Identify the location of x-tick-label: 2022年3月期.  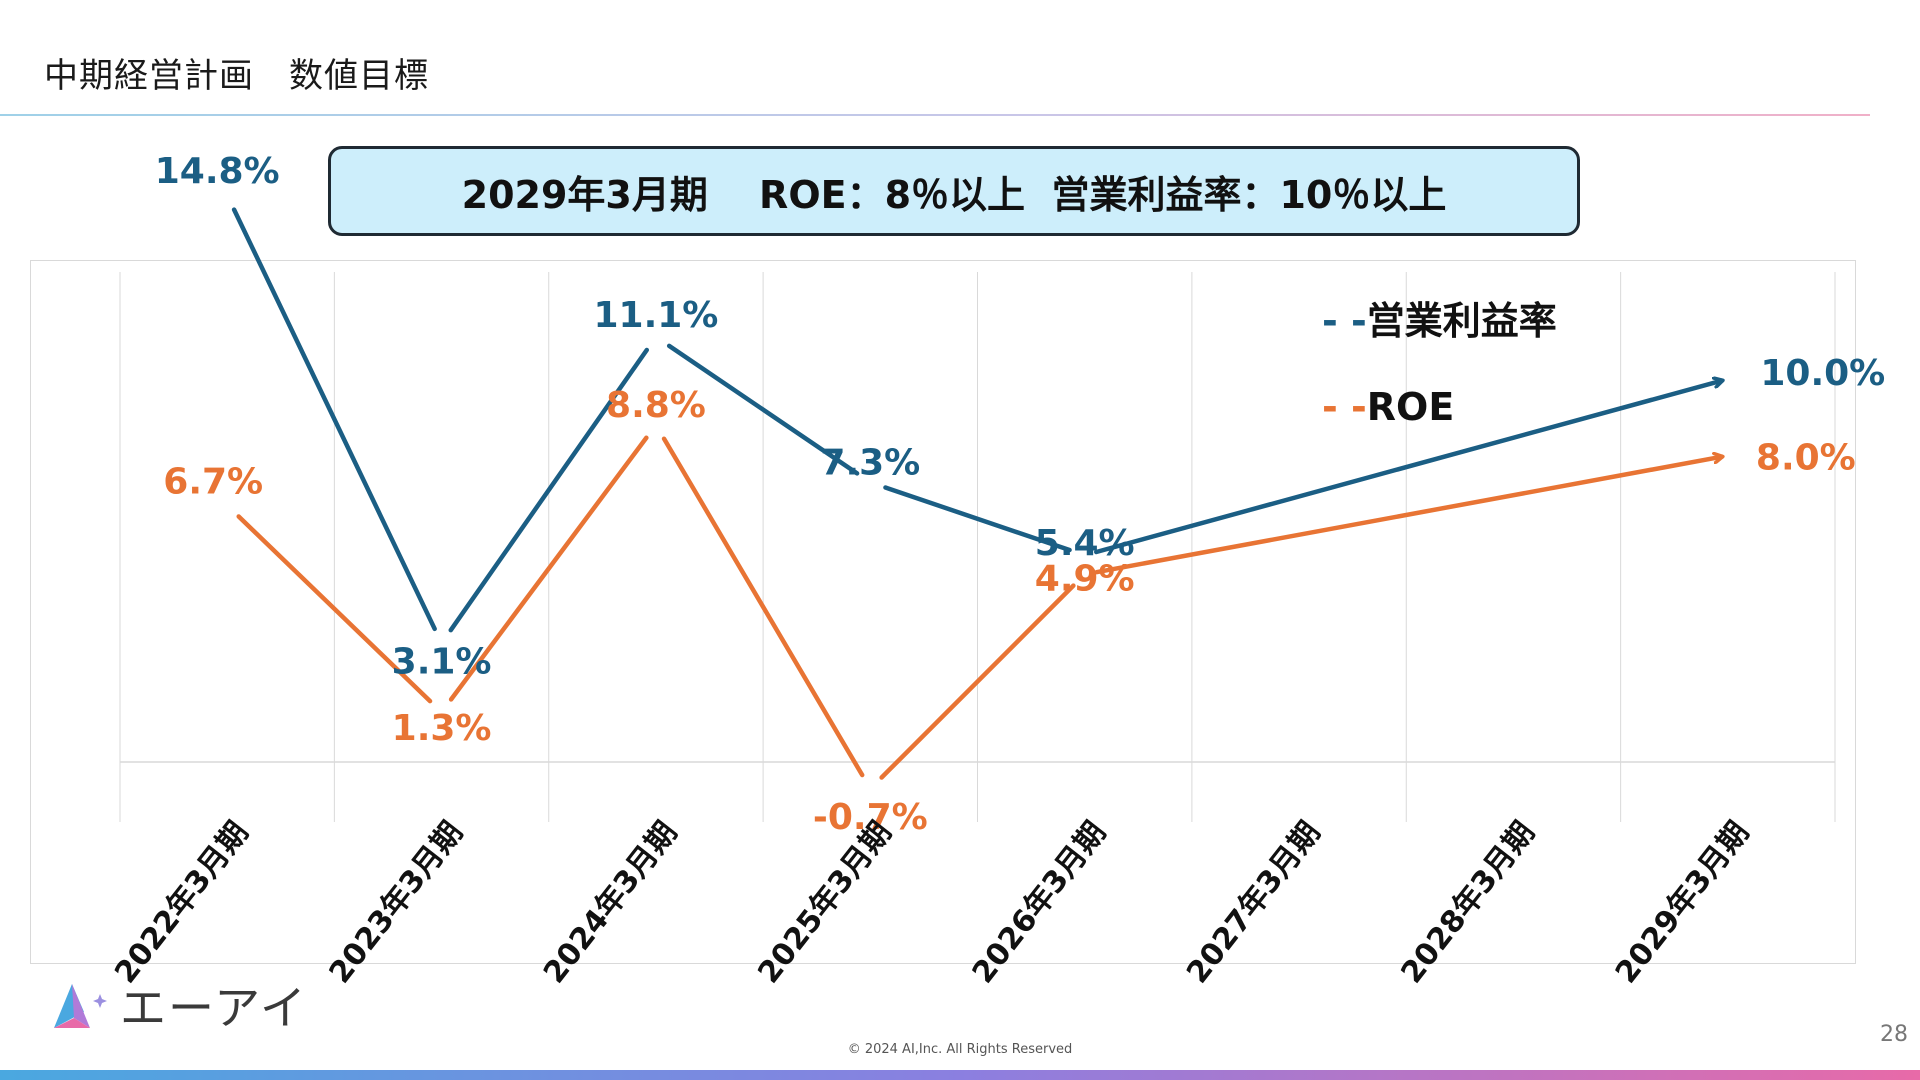
(181, 902).